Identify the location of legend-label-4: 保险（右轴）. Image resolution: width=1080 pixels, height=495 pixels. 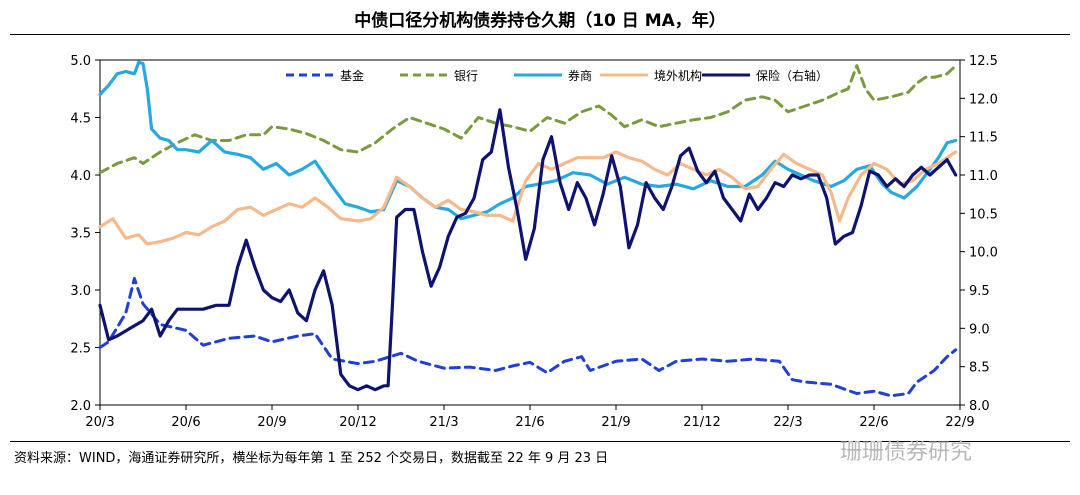
(792, 75).